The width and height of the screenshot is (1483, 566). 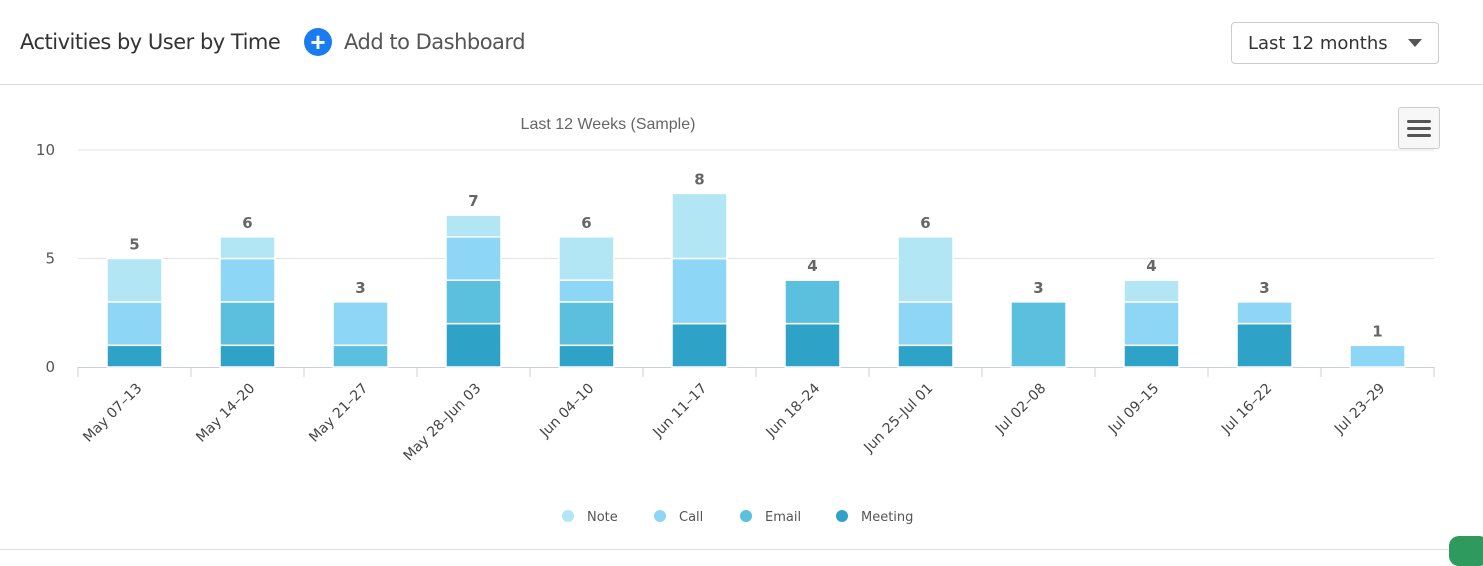 I want to click on x-tick-label: Jul 09–15, so click(x=1133, y=409).